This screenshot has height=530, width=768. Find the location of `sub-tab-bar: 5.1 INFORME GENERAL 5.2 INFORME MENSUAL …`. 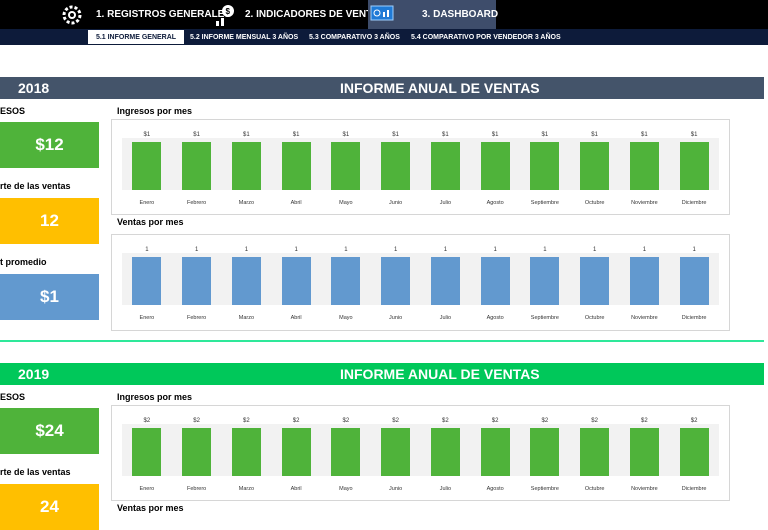

sub-tab-bar: 5.1 INFORME GENERAL 5.2 INFORME MENSUAL … is located at coordinates (384, 37).